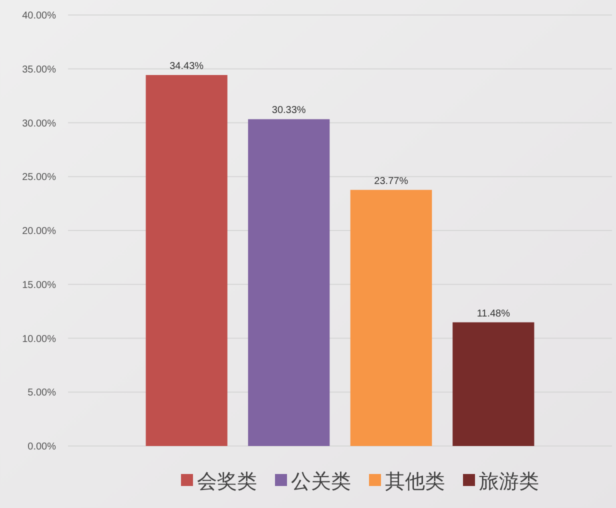 This screenshot has width=616, height=508. What do you see at coordinates (39, 231) in the screenshot?
I see `y-tick-label: 20.00%` at bounding box center [39, 231].